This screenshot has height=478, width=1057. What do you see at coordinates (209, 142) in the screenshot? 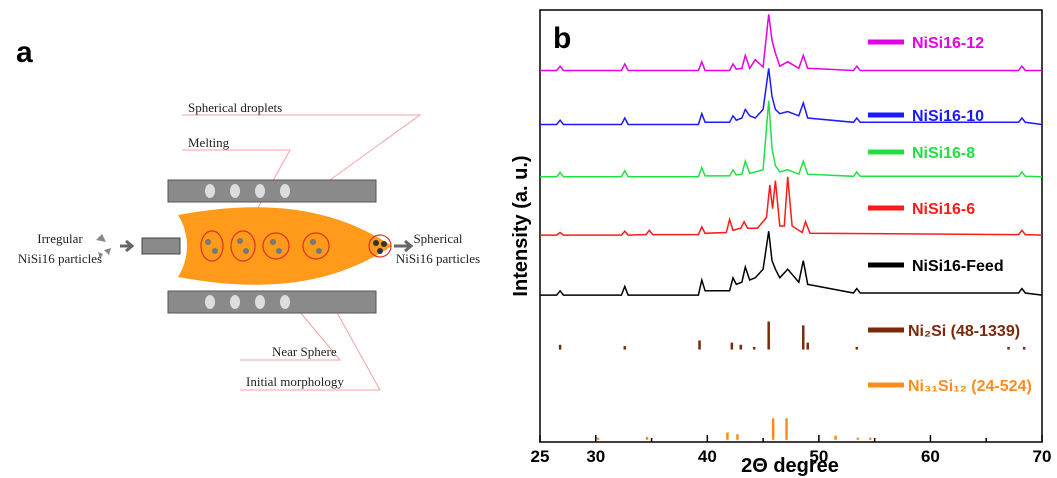
I see `label: Melting` at bounding box center [209, 142].